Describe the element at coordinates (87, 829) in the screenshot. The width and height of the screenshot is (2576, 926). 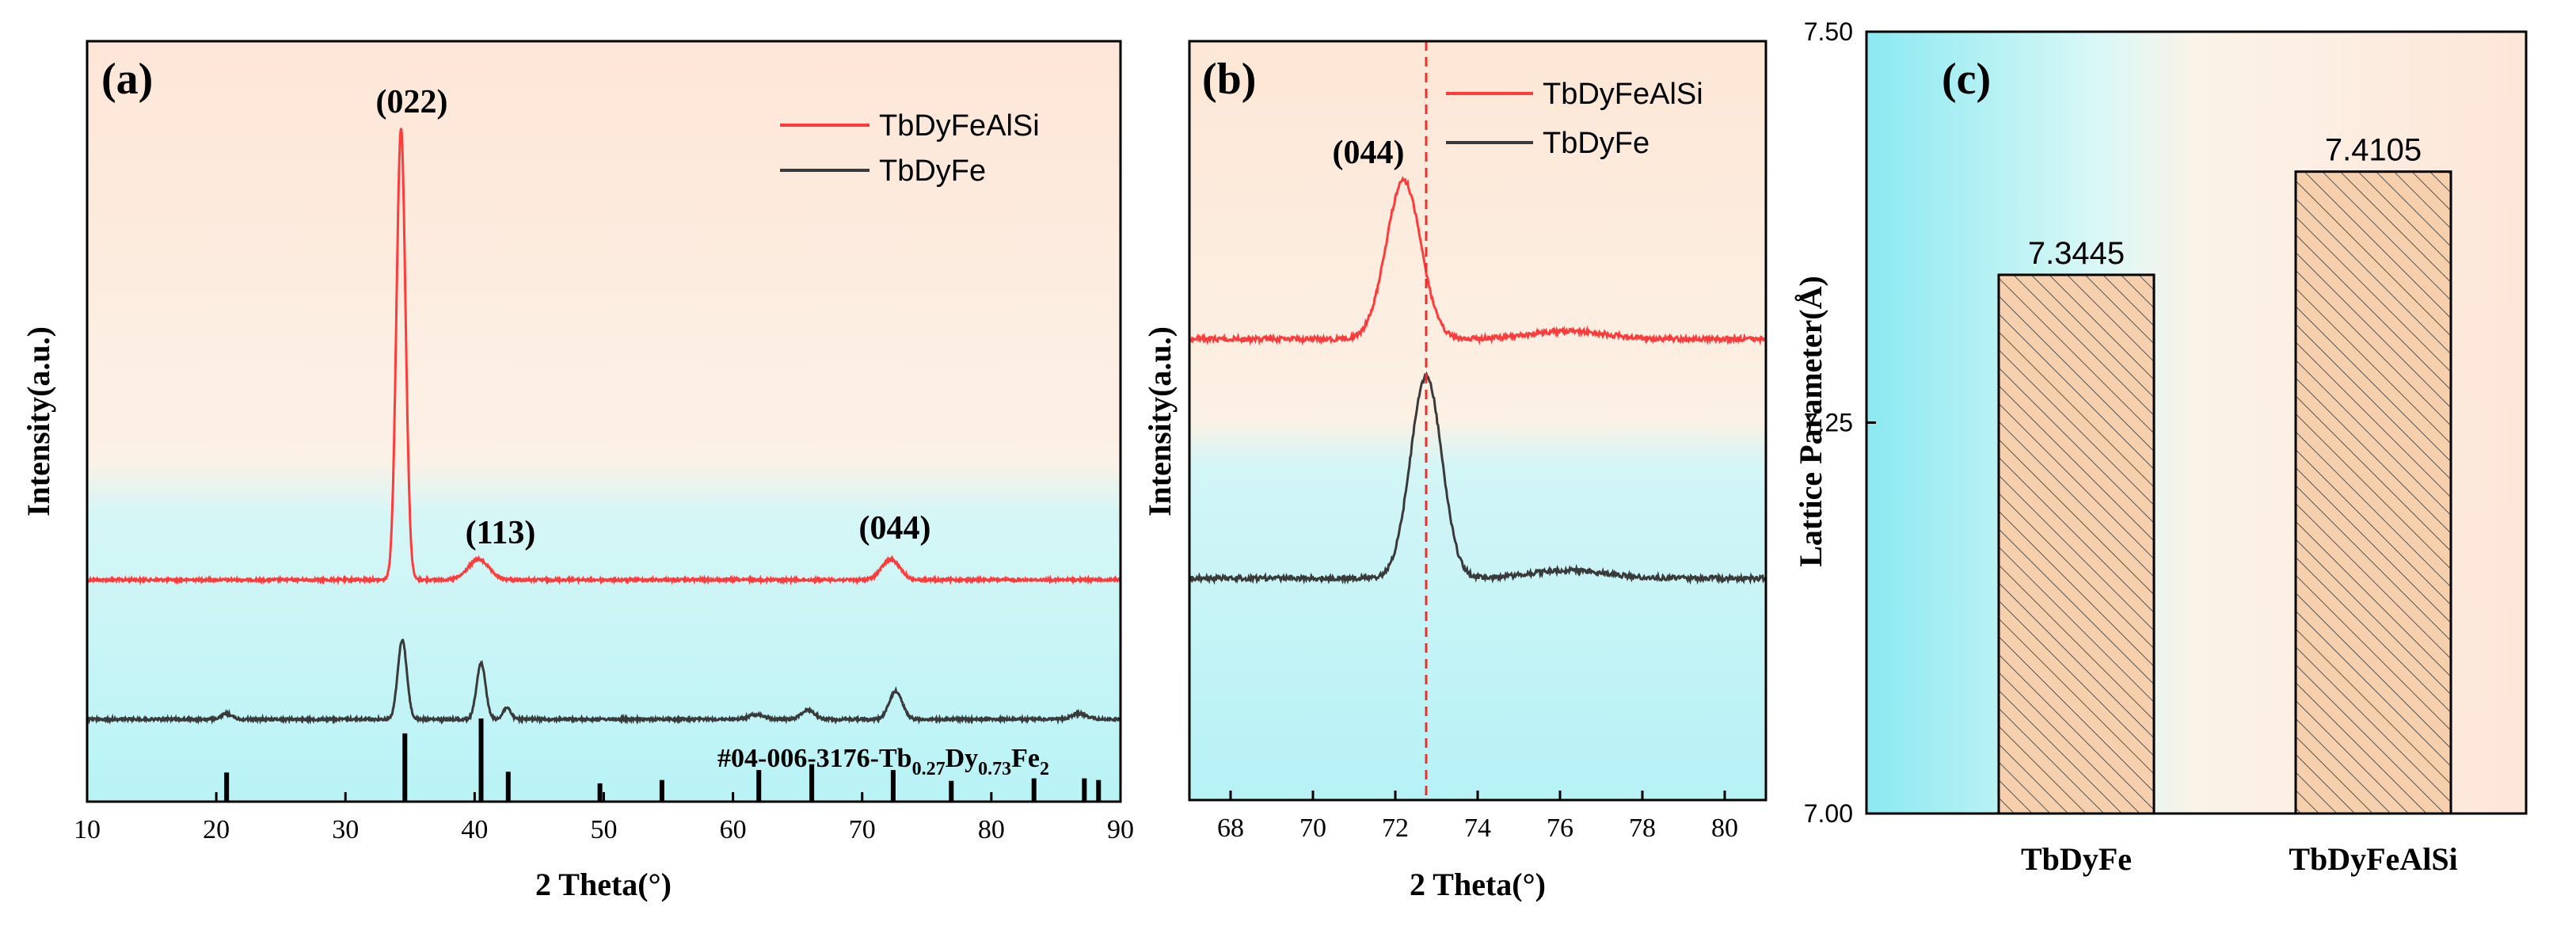
I see `panel-a-x-tick-label: 10` at that location.